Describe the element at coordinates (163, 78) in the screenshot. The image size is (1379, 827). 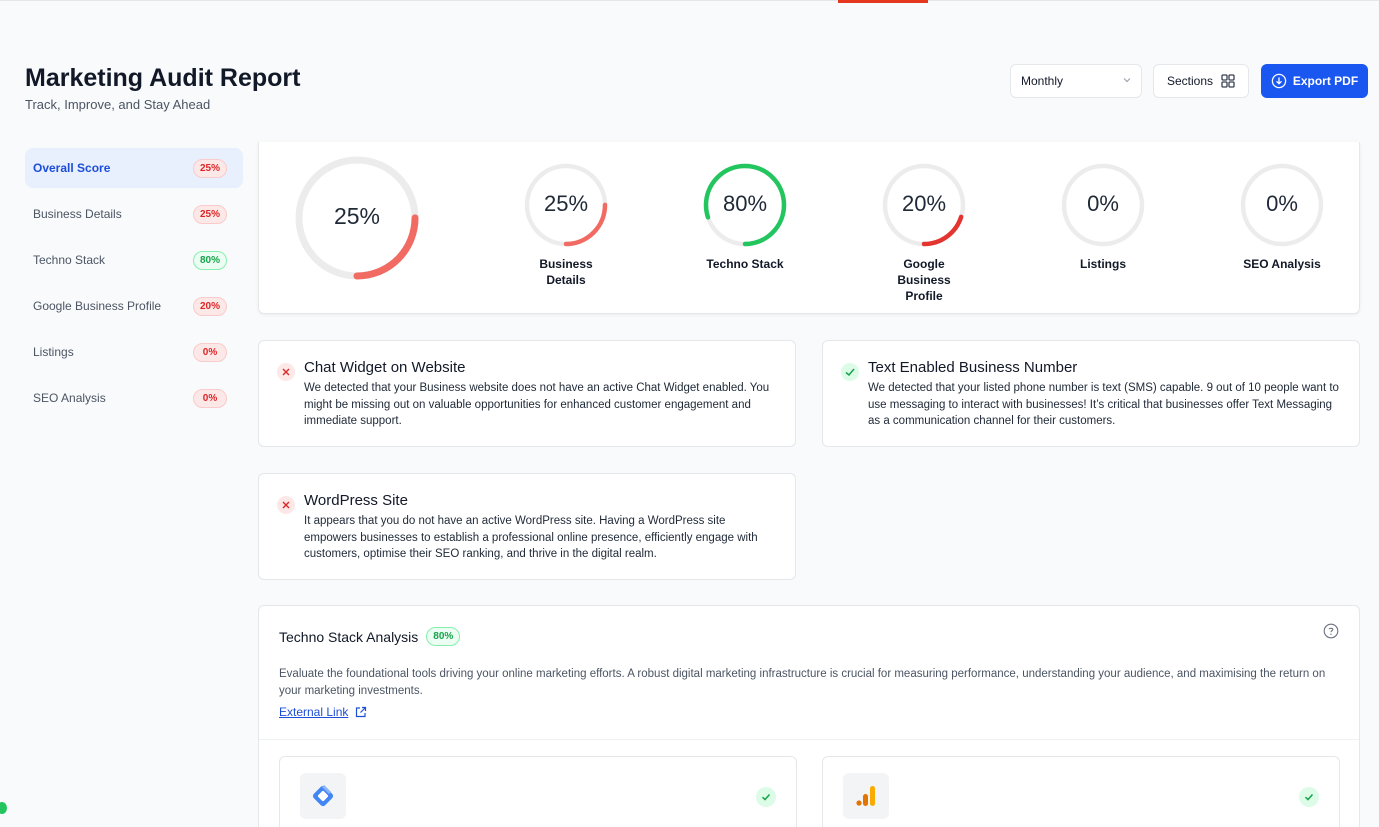
I see `page-title: Marketing Audit Report` at that location.